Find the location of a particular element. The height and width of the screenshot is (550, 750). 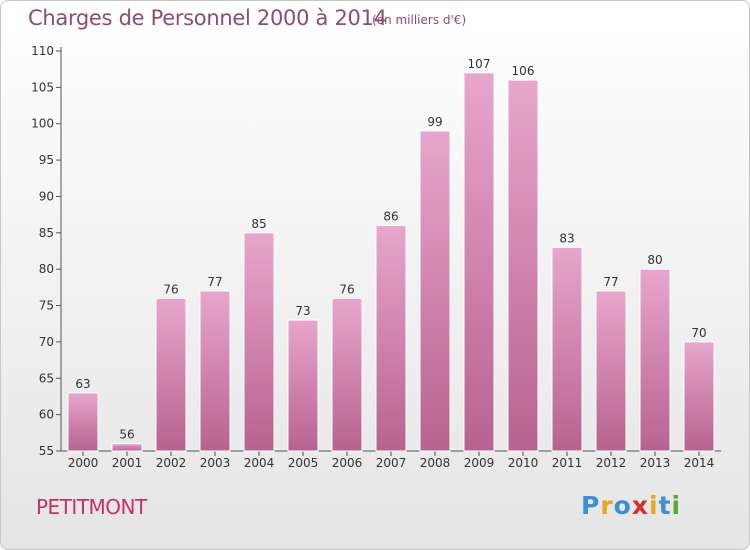

data-label: 85 is located at coordinates (258, 224).